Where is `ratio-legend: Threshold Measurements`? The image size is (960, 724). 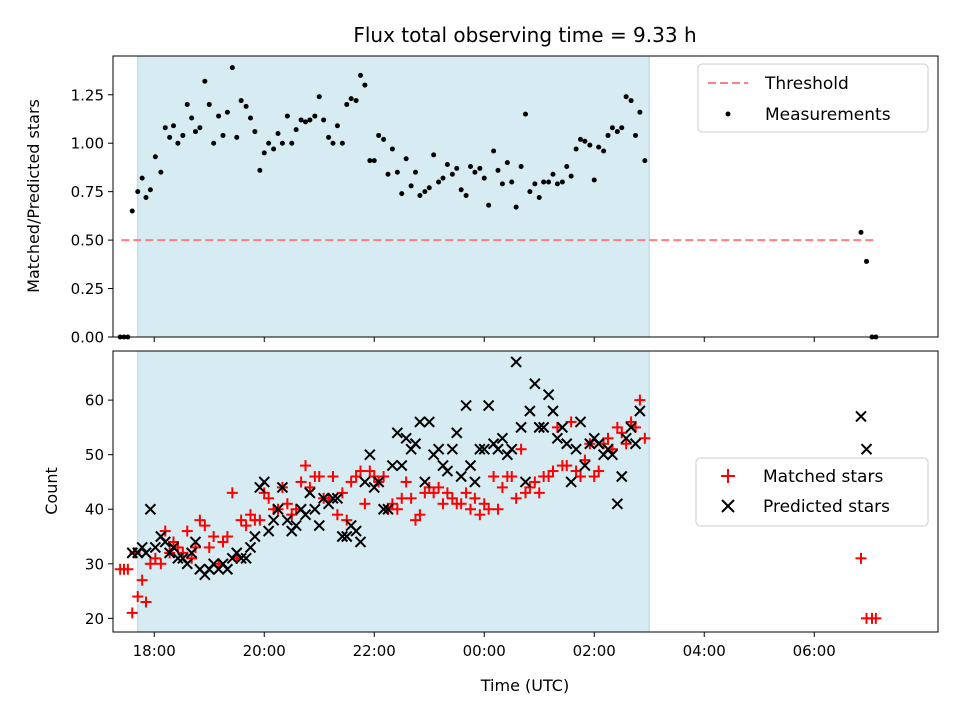 ratio-legend: Threshold Measurements is located at coordinates (813, 98).